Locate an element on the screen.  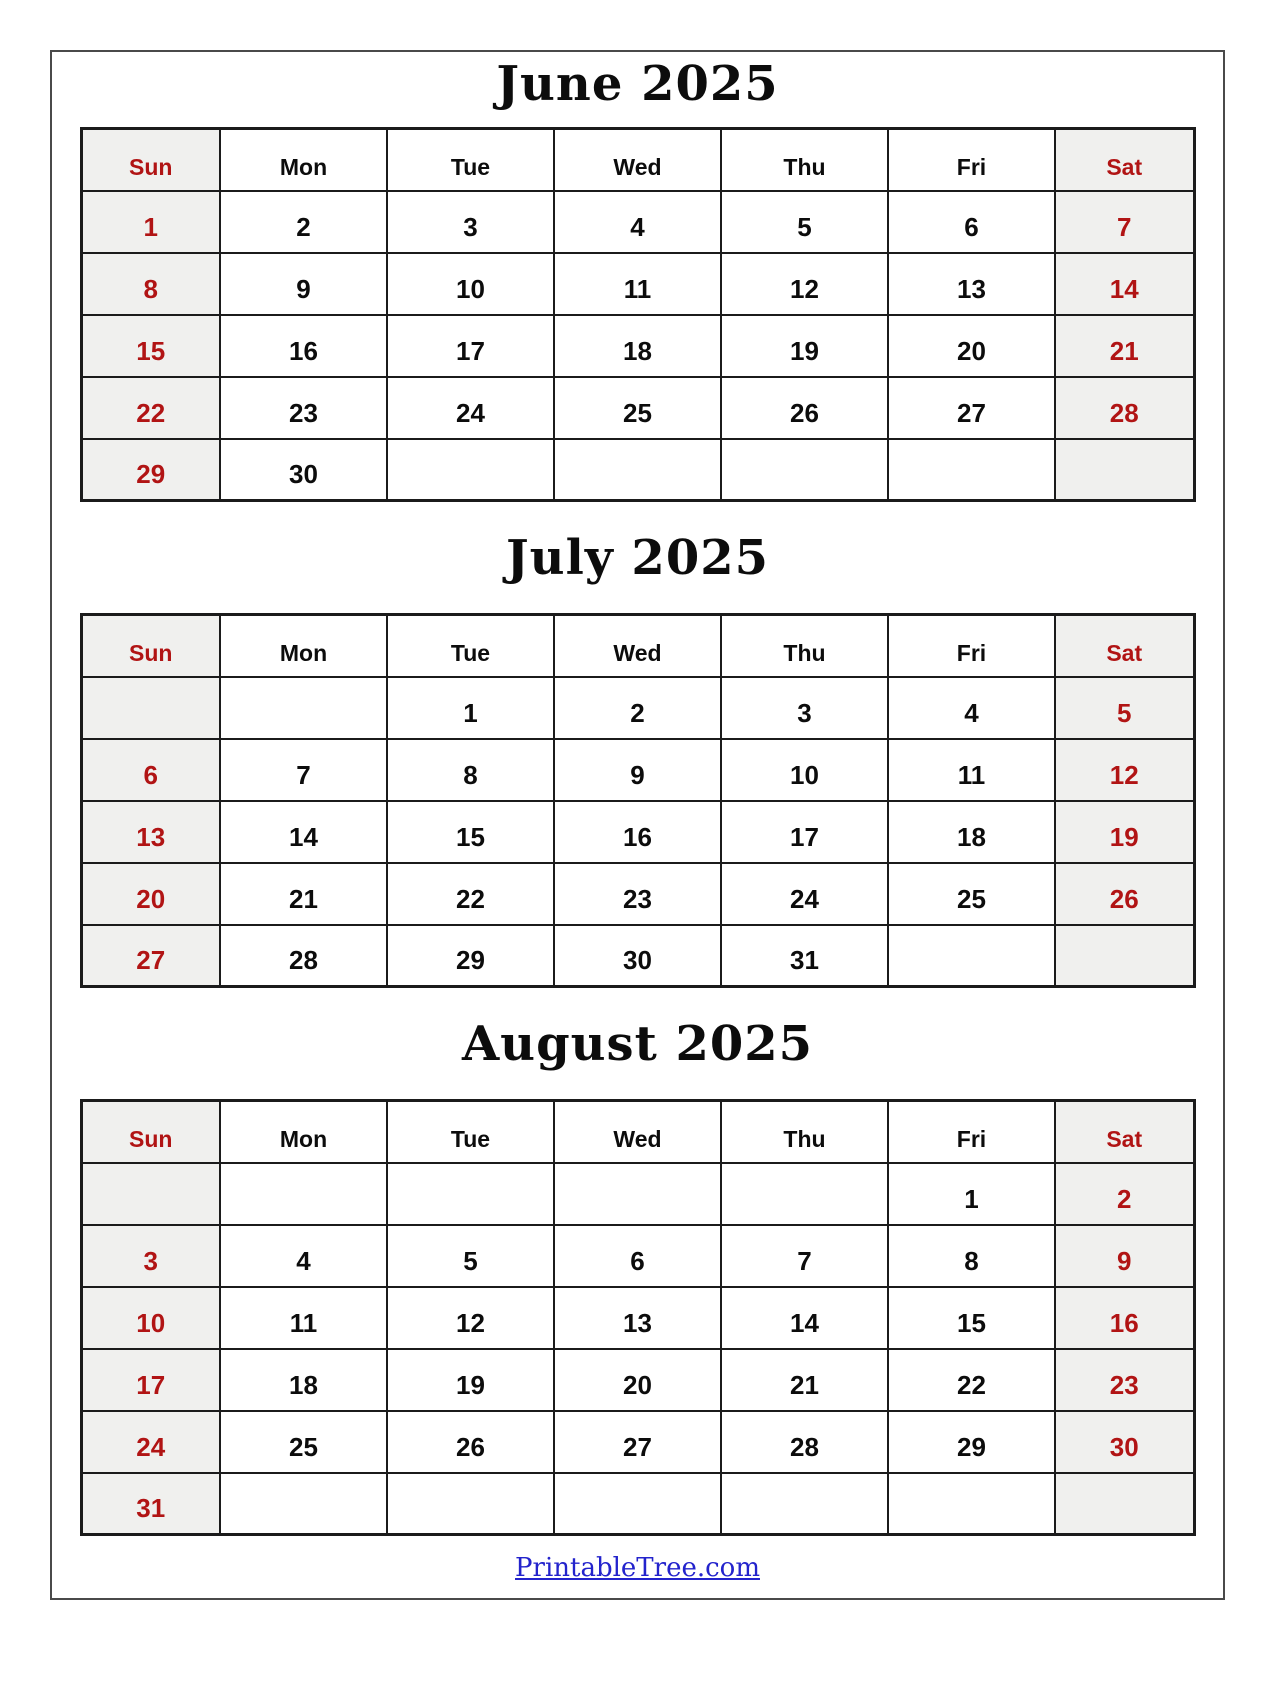
day-cell-6: 6 is located at coordinates (150, 769).